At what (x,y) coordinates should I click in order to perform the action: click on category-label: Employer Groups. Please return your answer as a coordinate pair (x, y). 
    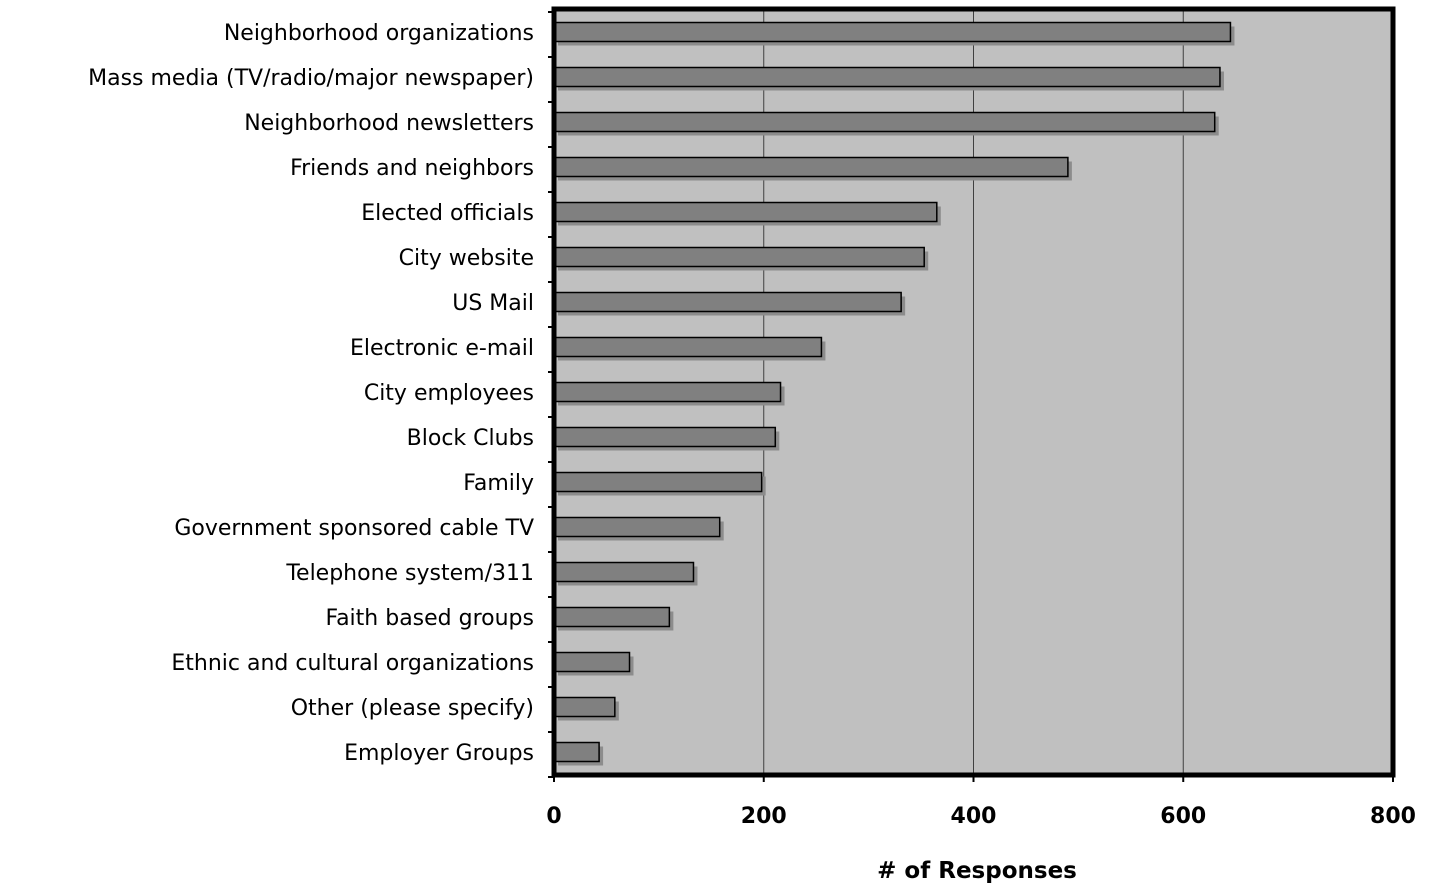
    Looking at the image, I should click on (439, 753).